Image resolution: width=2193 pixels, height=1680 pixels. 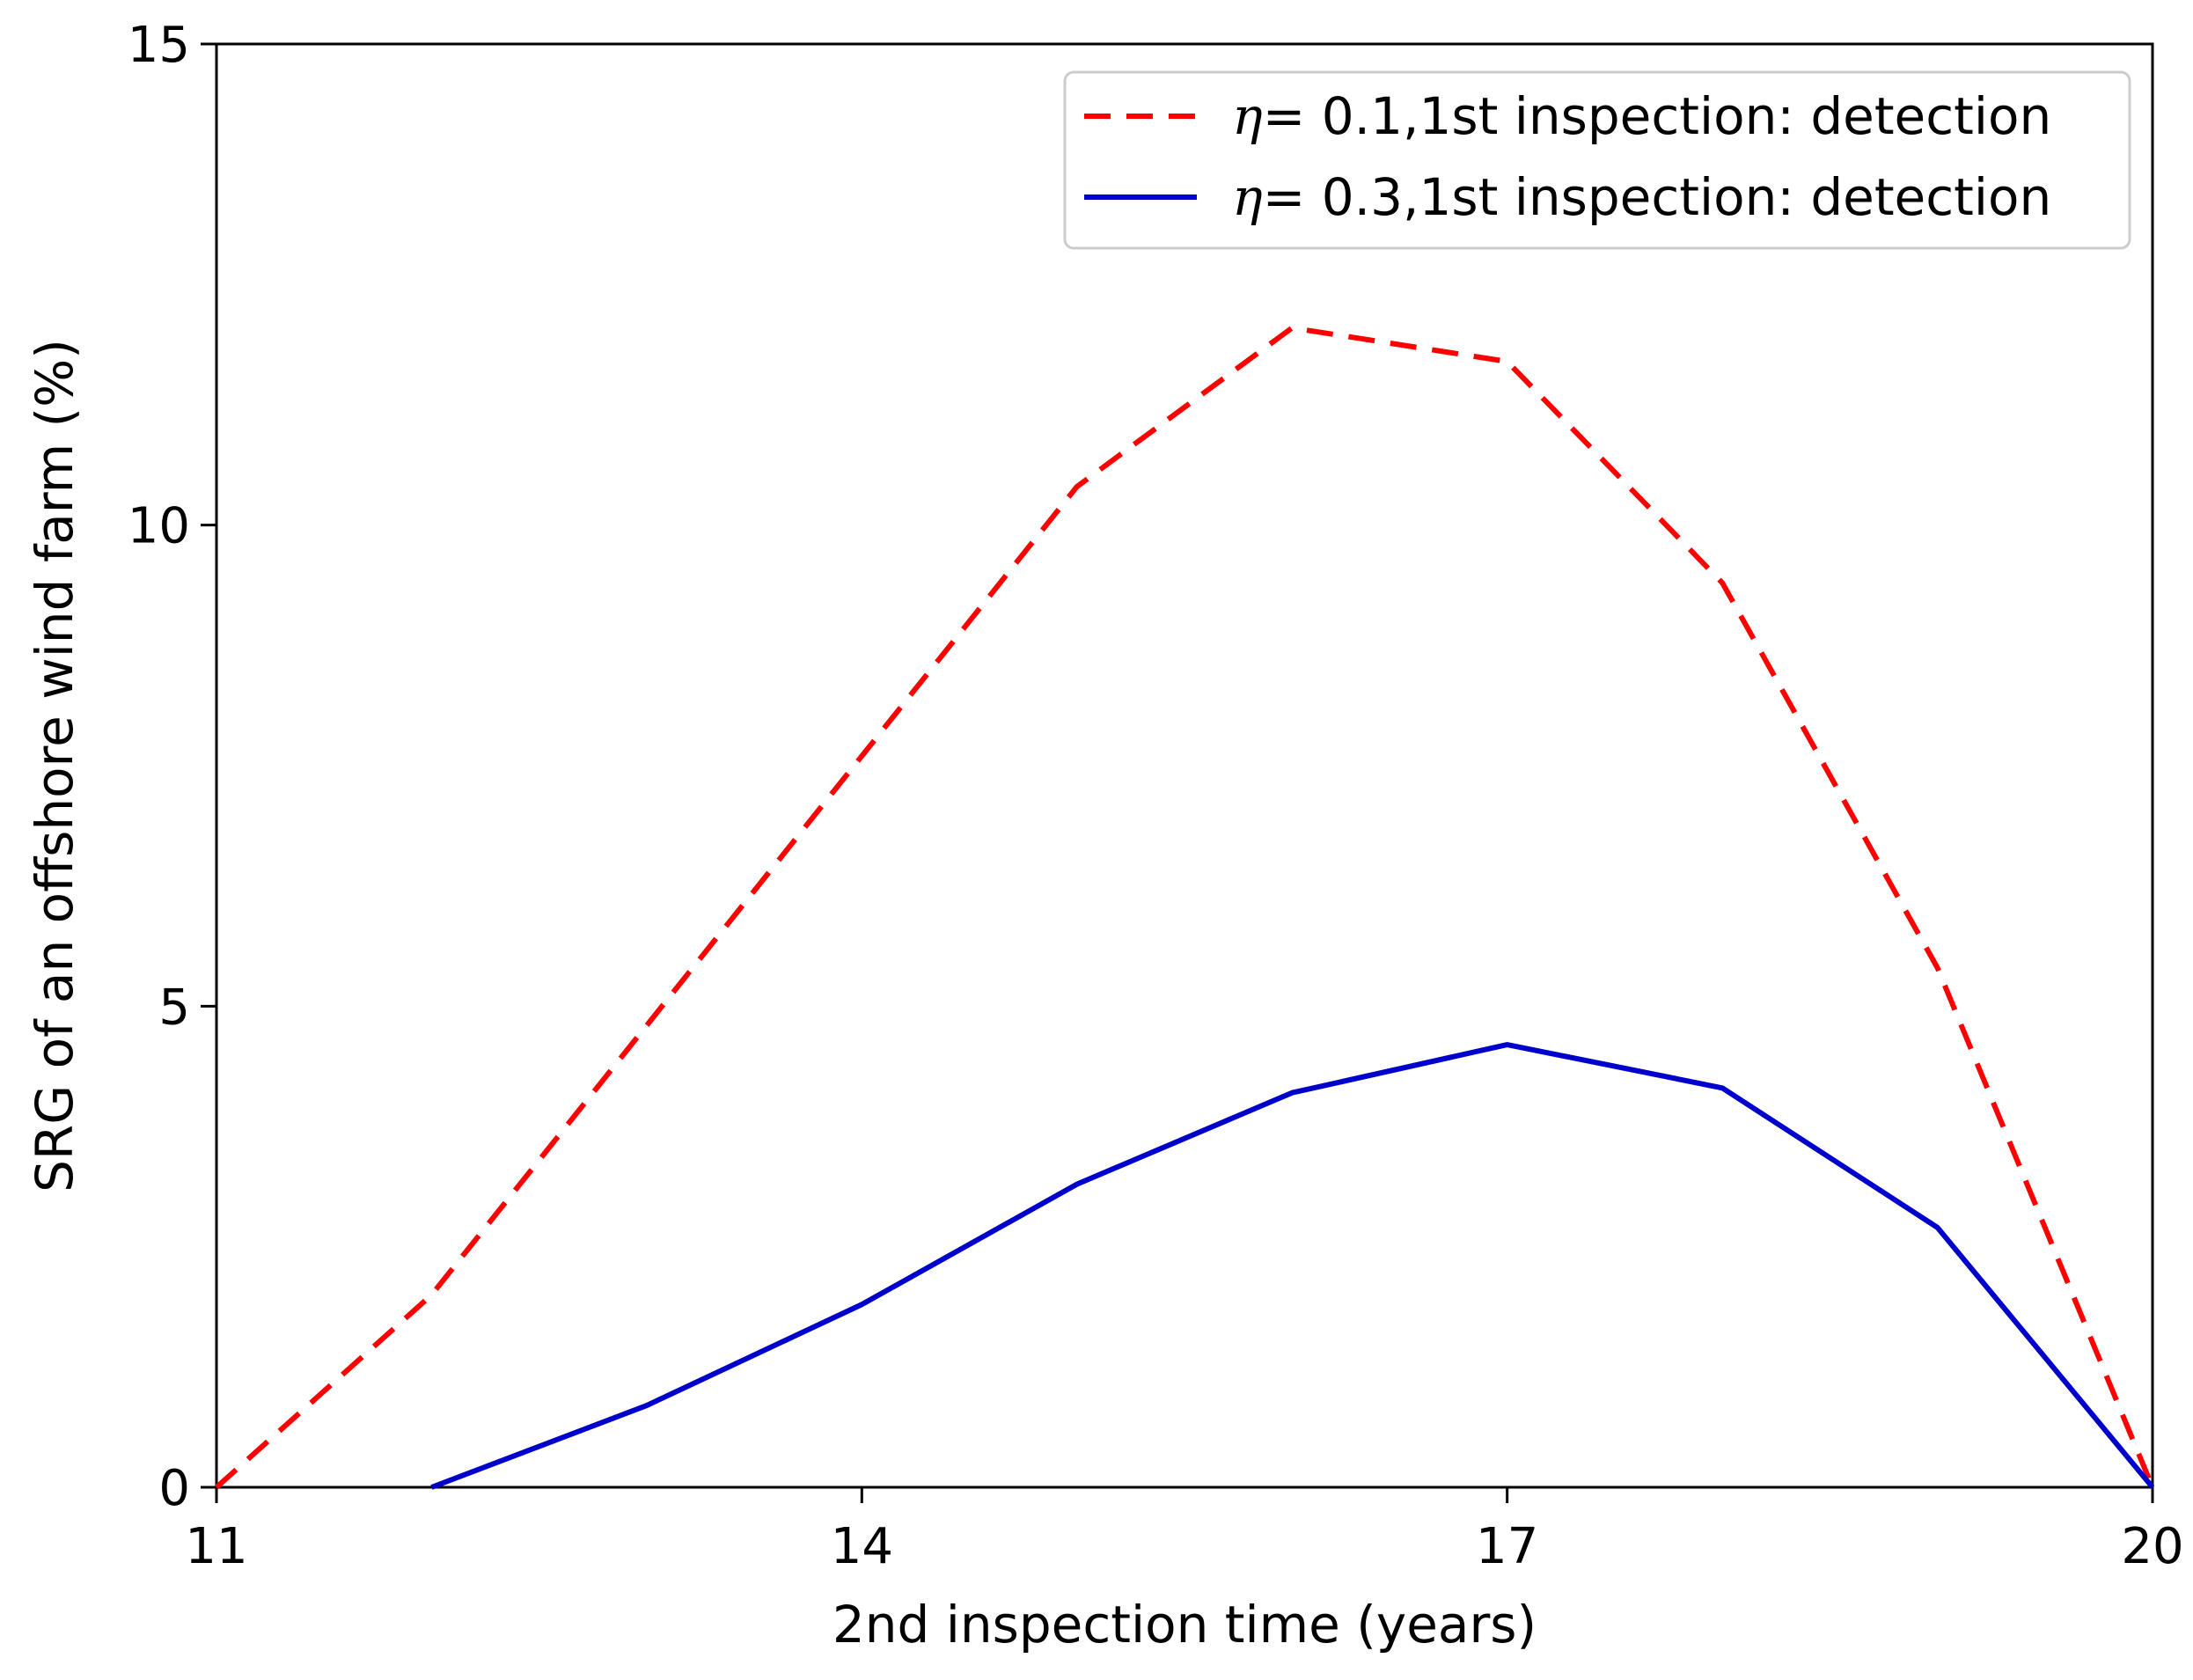 I want to click on x-tick-label: 14, so click(x=862, y=1546).